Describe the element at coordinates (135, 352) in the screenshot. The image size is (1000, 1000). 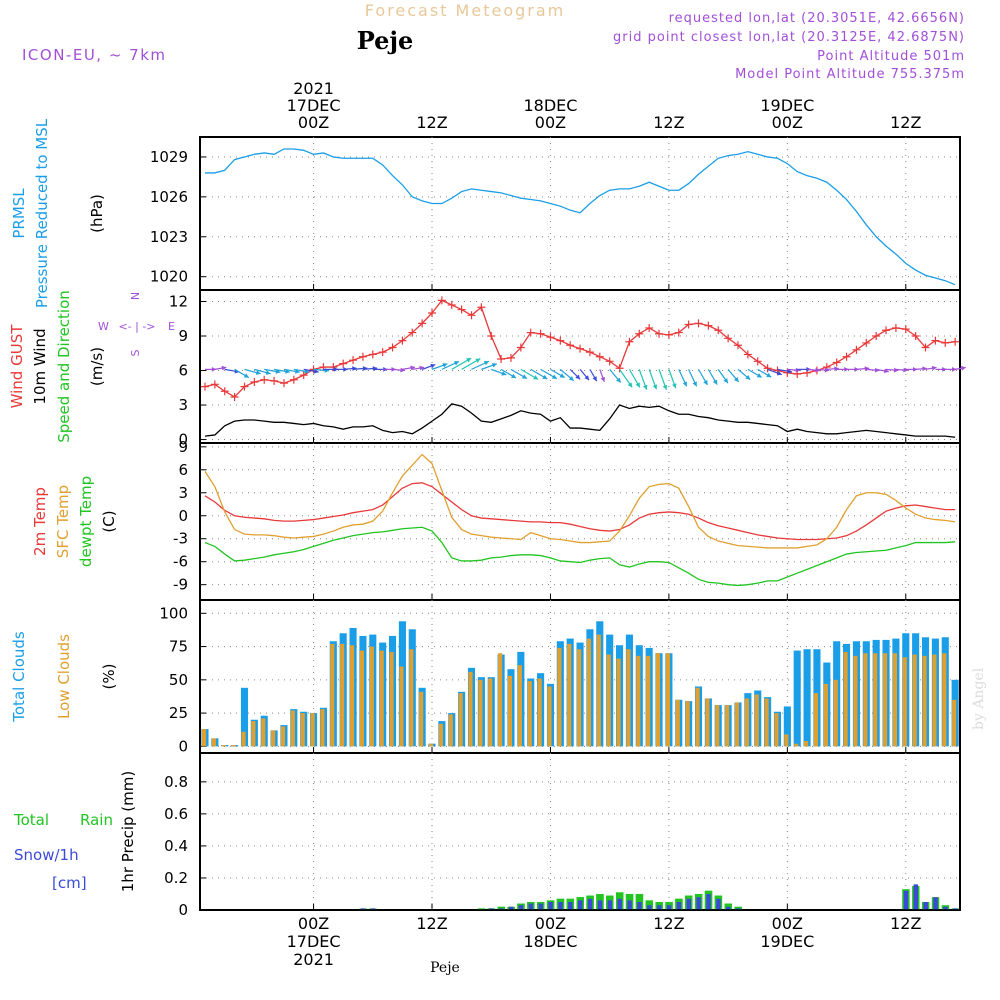
I see `compass-s: S` at that location.